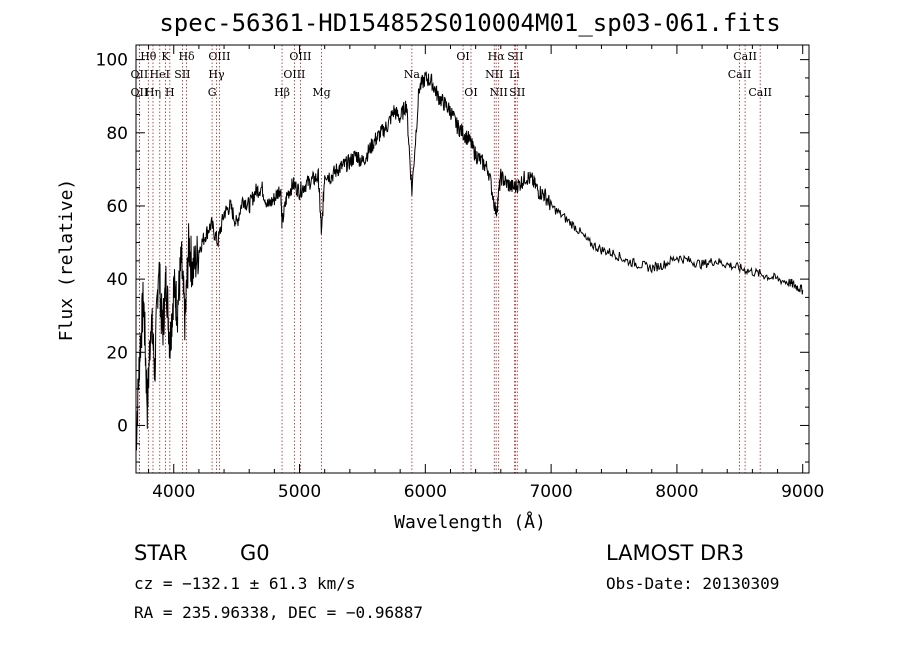 The image size is (900, 649). What do you see at coordinates (245, 583) in the screenshot?
I see `redshift-cz: cz = −132.1 ± 61.3 km/s` at bounding box center [245, 583].